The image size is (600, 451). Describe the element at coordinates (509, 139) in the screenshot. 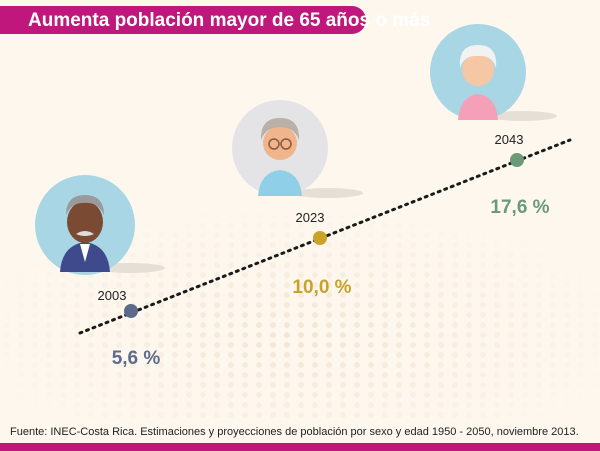

I see `year-label: 2043` at that location.